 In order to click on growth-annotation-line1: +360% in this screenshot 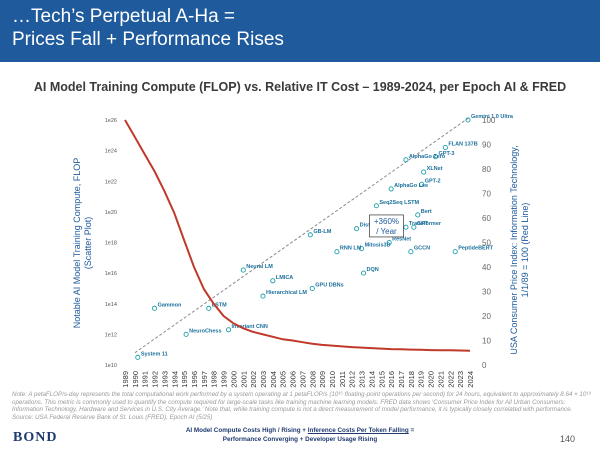, I will do `click(386, 221)`.